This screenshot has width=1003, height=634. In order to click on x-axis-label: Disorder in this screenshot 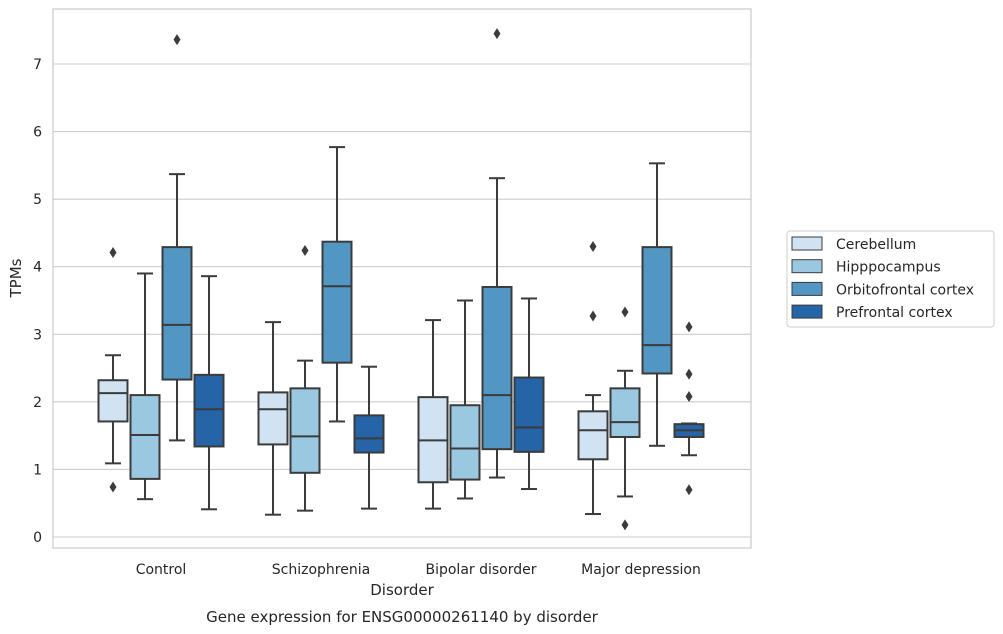, I will do `click(402, 590)`.